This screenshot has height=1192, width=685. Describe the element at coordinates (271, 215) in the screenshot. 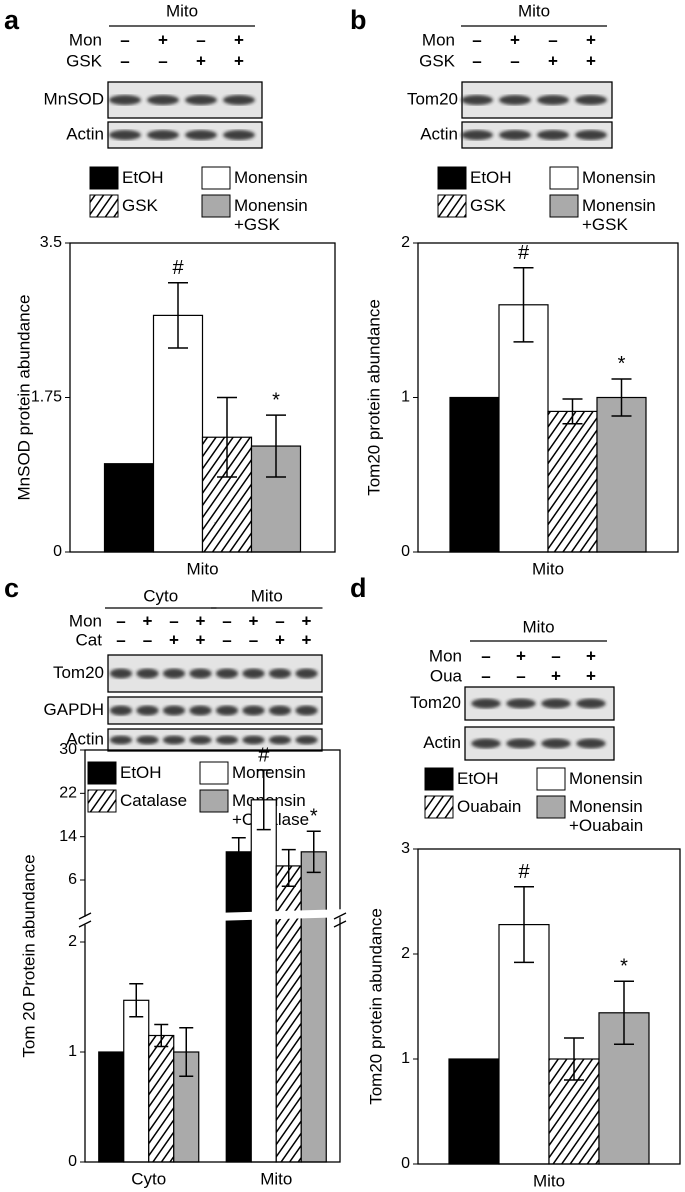

I see `legend-entry: Monensin +GSK` at that location.